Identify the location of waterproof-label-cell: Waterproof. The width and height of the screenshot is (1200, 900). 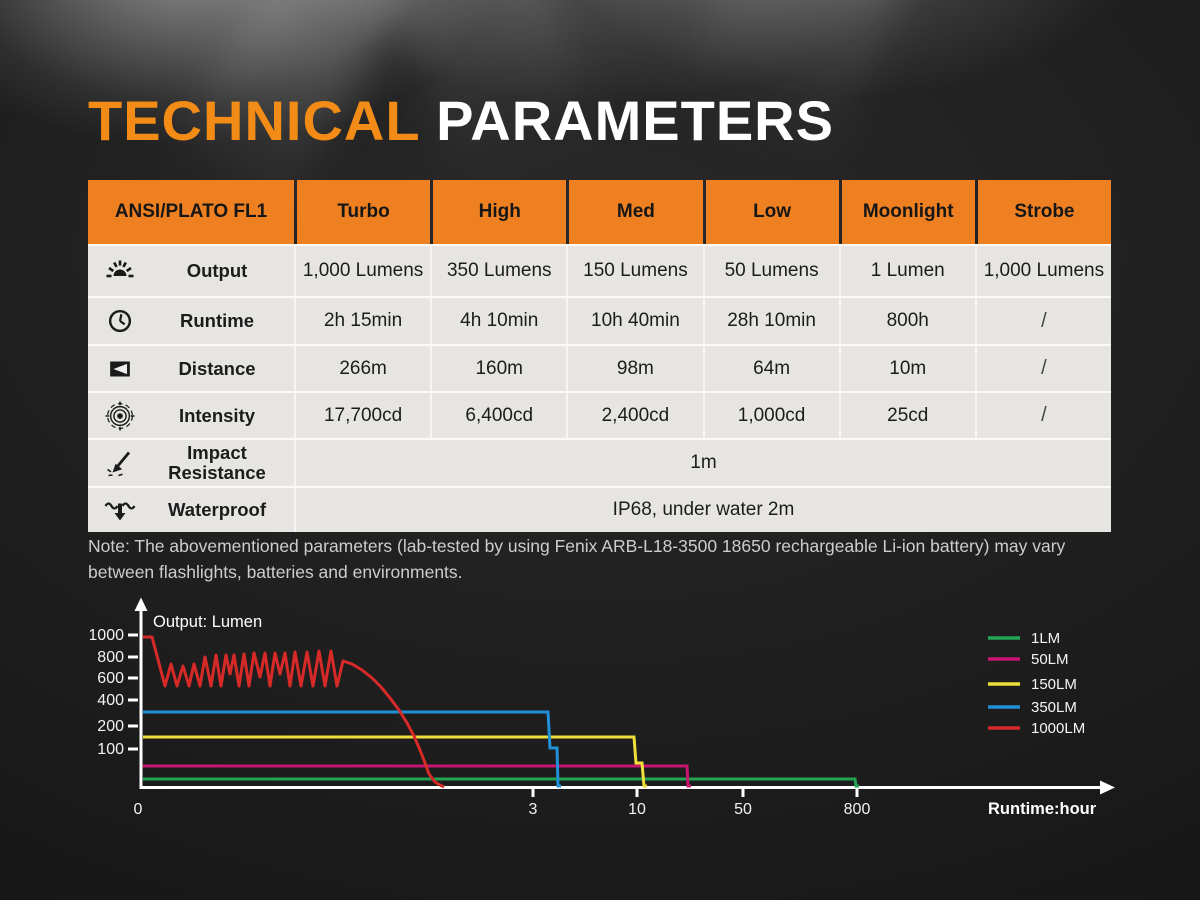
(191, 510).